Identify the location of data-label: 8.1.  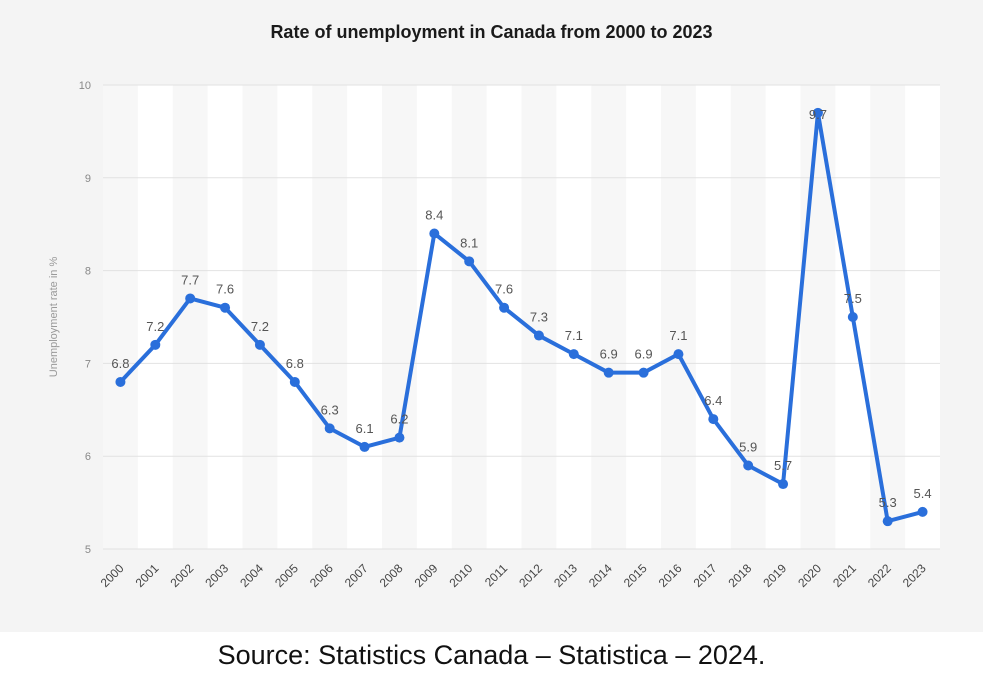
(469, 242).